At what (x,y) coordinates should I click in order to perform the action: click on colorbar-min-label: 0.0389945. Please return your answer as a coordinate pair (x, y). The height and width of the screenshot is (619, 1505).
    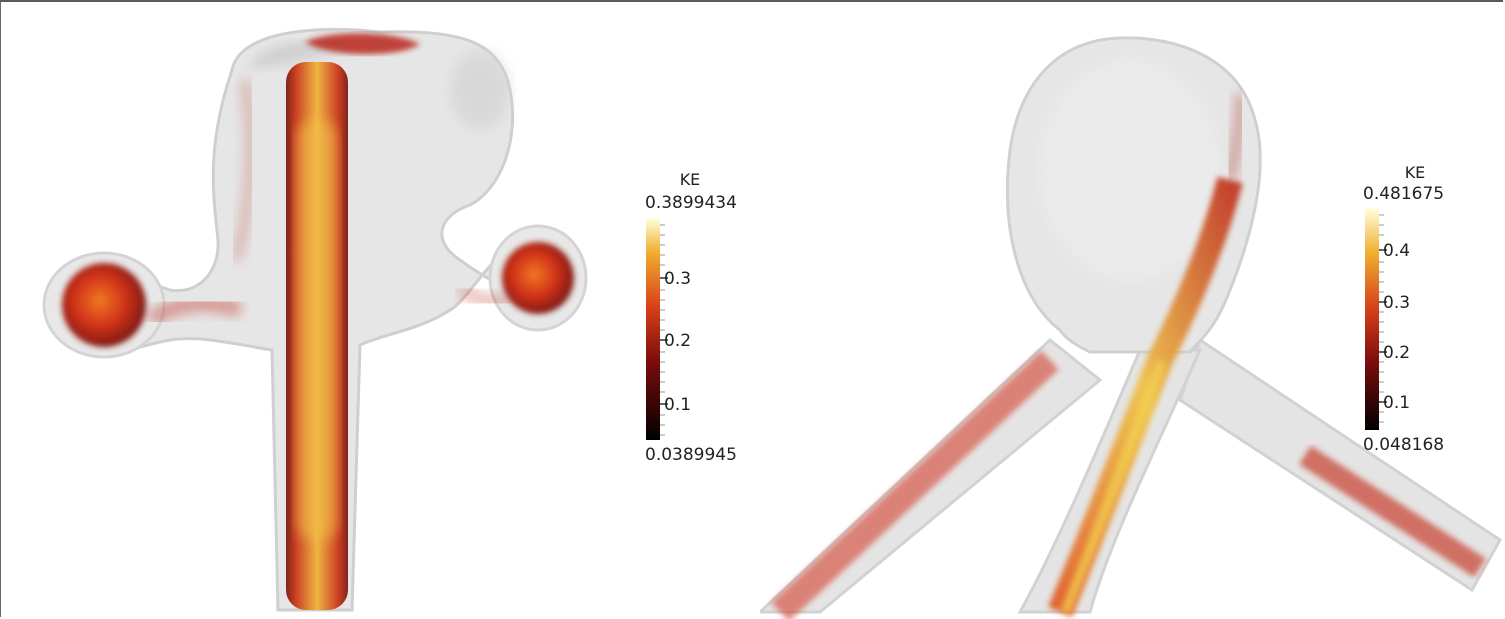
    Looking at the image, I should click on (691, 455).